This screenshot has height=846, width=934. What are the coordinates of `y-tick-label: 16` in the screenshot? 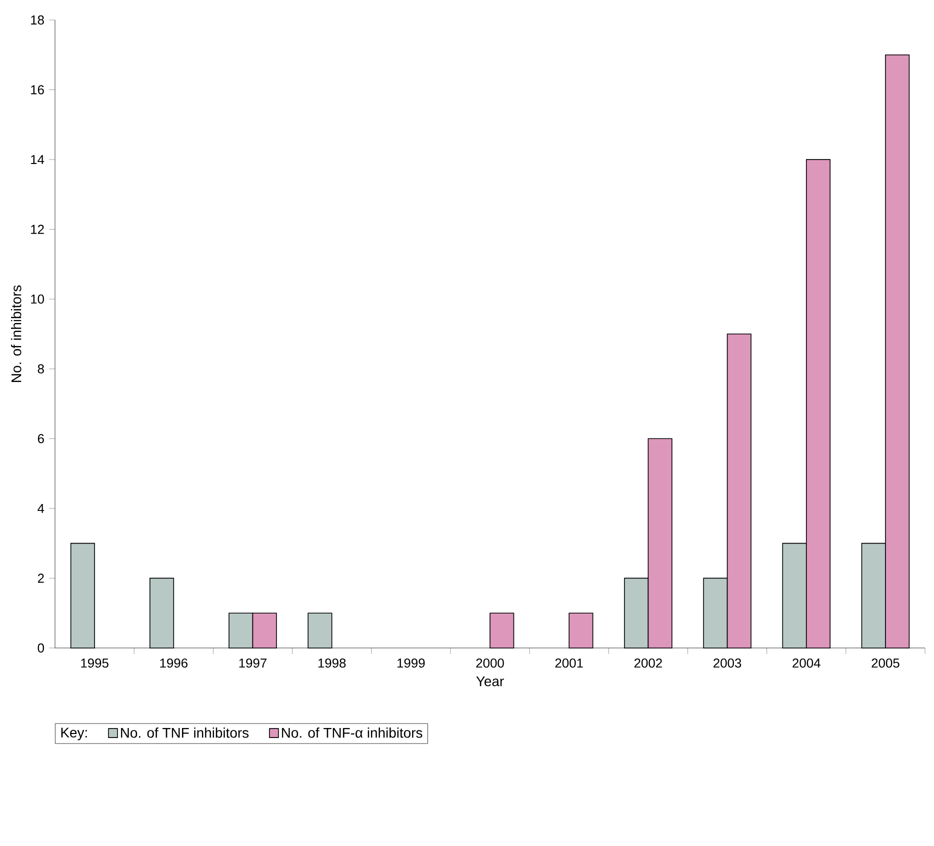 It's located at (37, 89).